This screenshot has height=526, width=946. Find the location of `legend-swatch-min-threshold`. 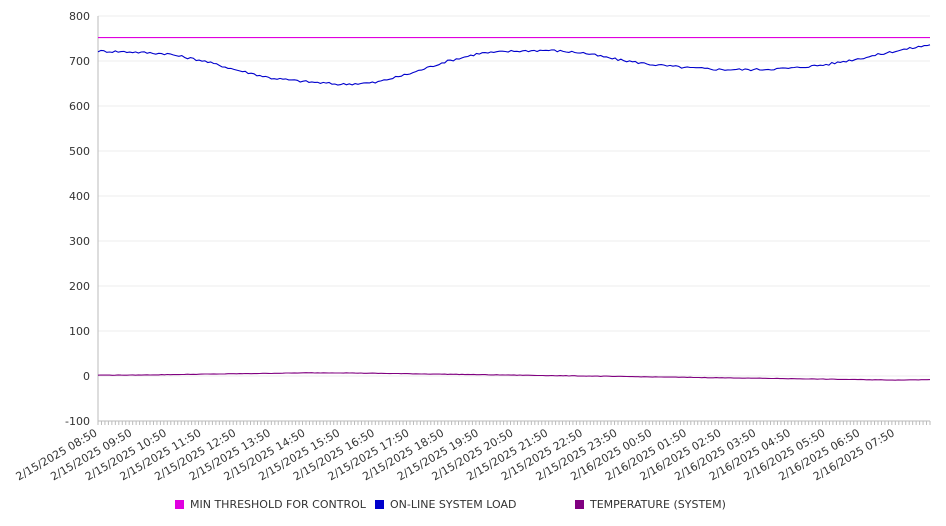

legend-swatch-min-threshold is located at coordinates (179, 504).